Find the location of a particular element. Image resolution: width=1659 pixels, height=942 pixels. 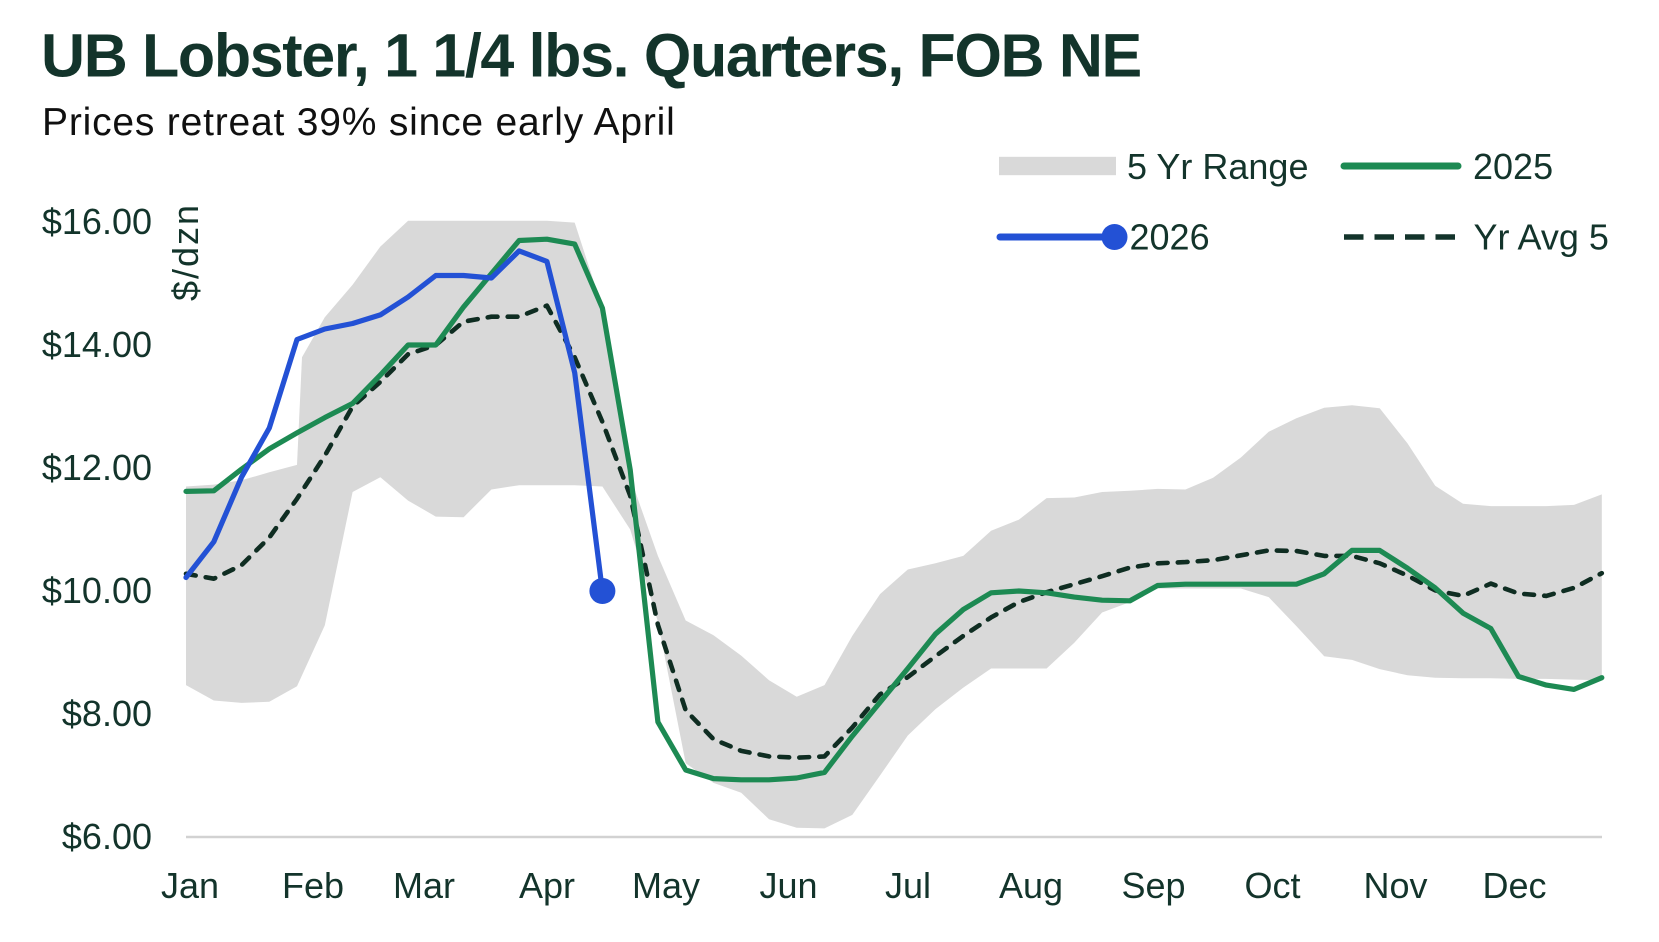

svg-text: Sep is located at coordinates (1153, 885).